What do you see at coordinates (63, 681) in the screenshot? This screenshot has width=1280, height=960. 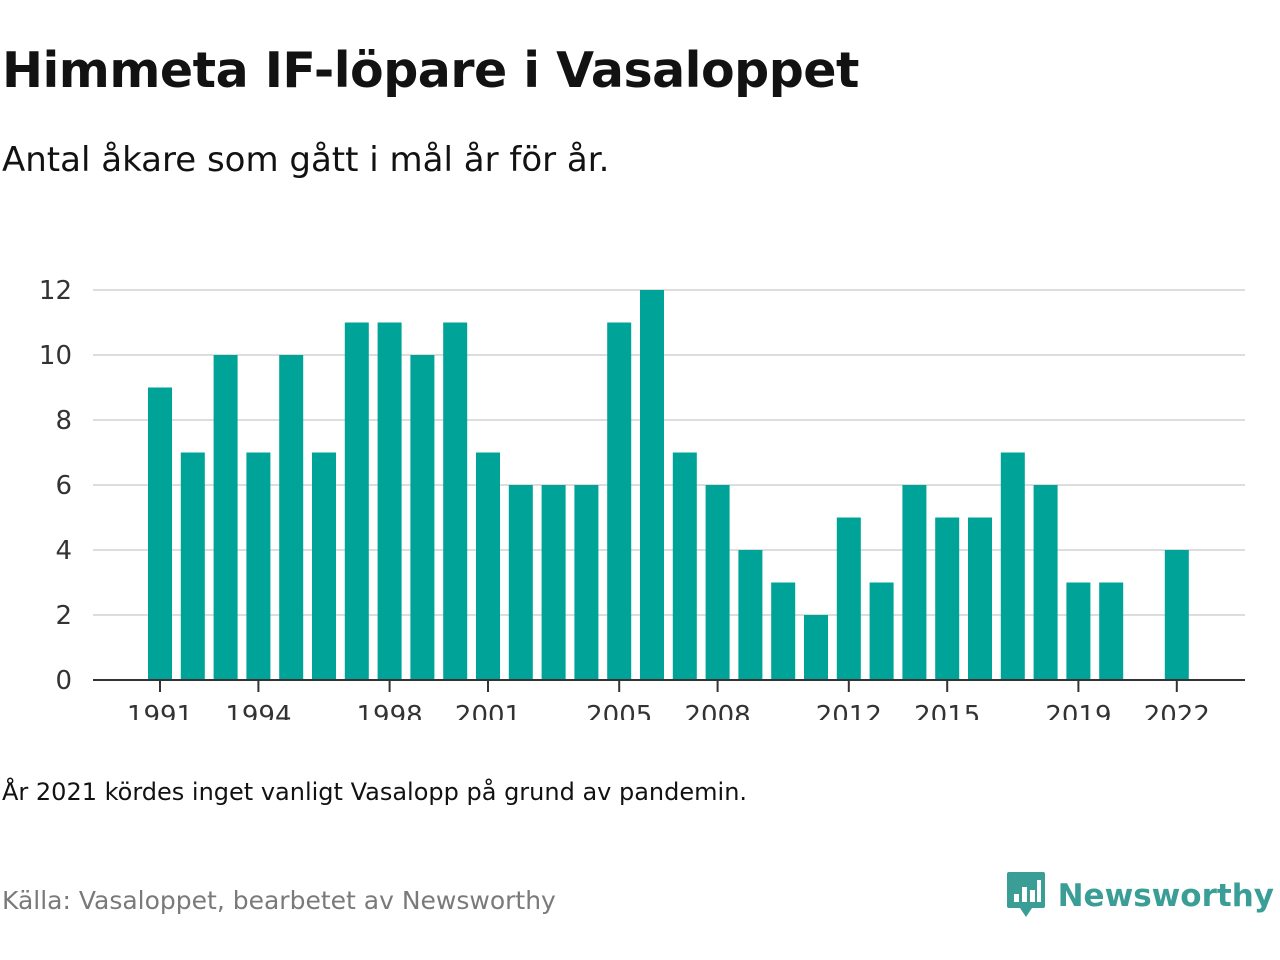 I see `y-tick-label: 0` at bounding box center [63, 681].